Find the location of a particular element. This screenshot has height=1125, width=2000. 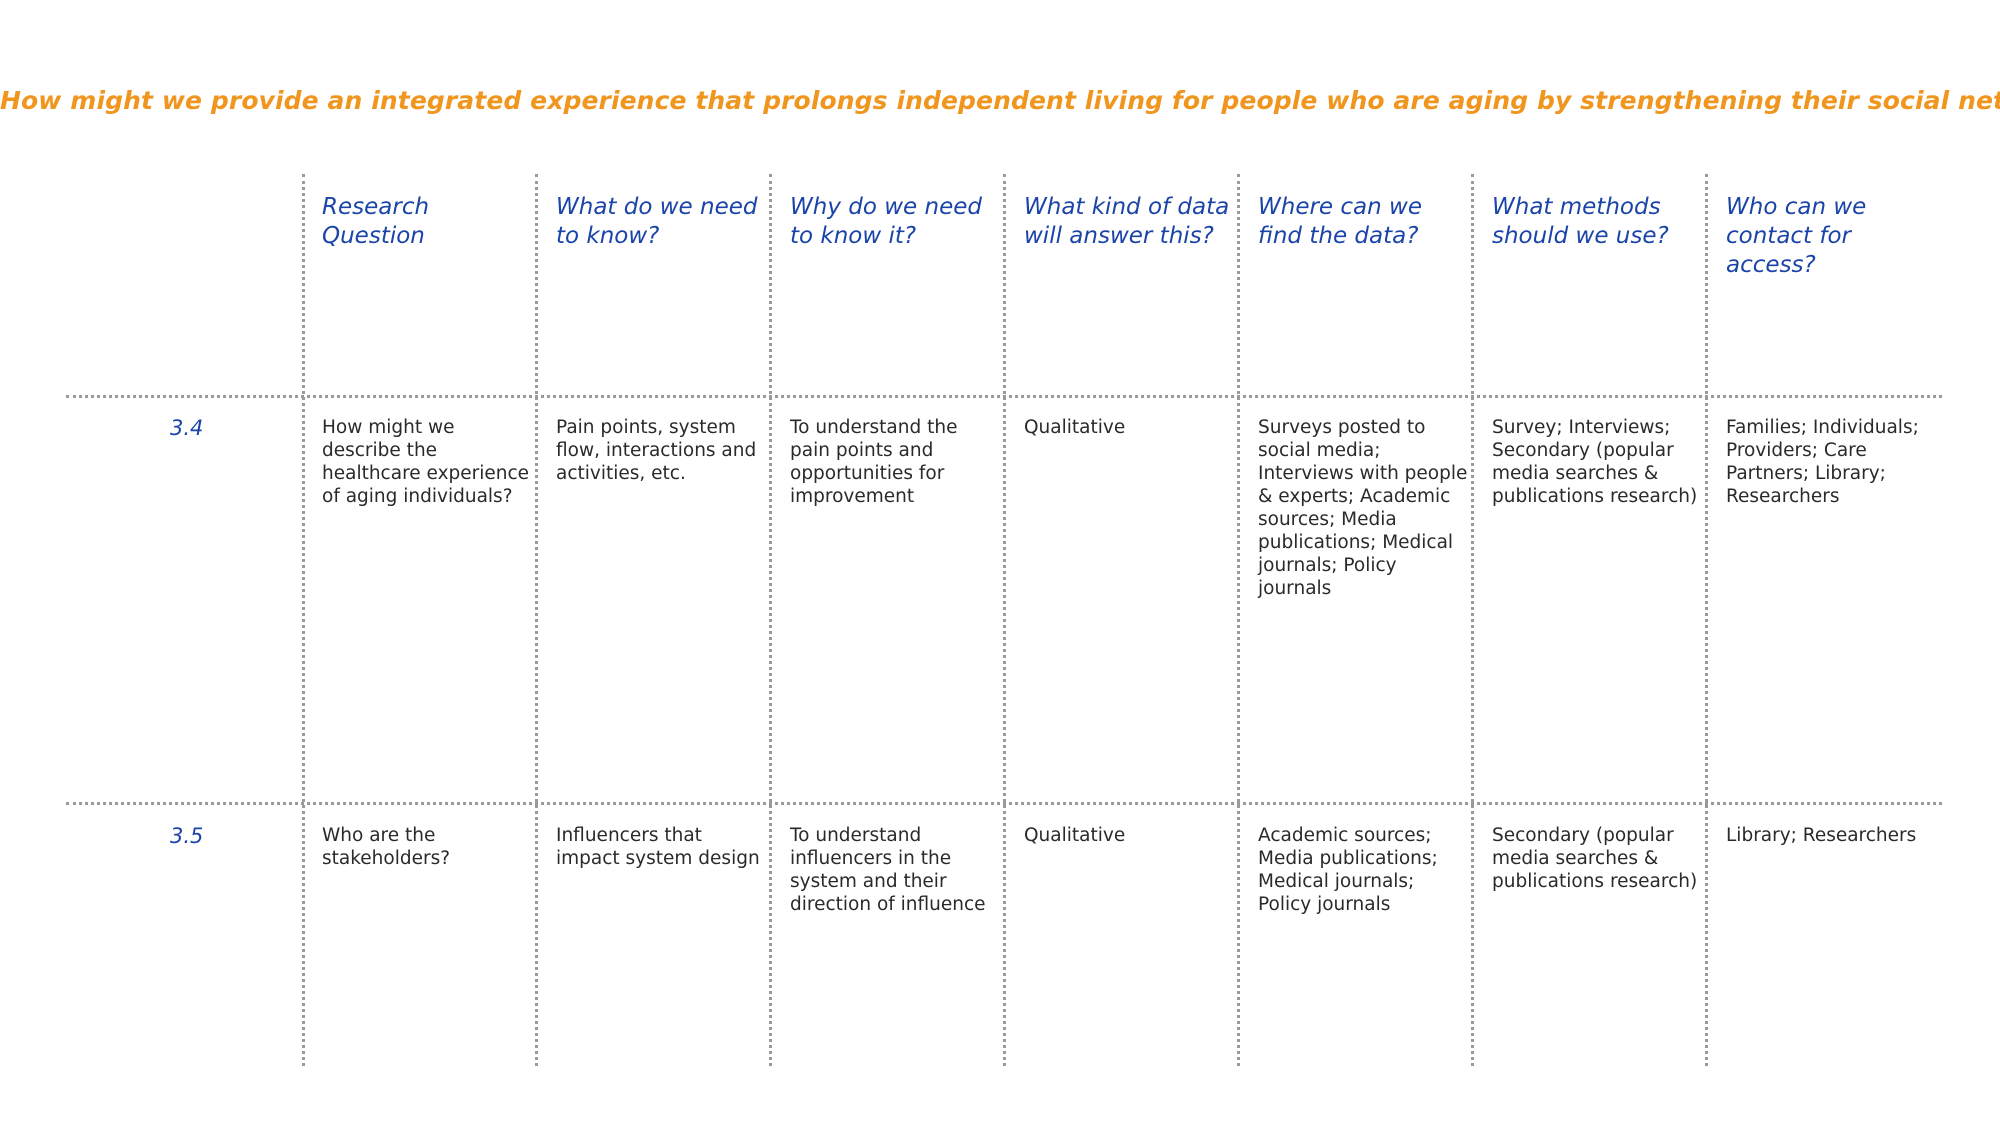

header-why-know: Why do we need to know it? is located at coordinates (886, 221).